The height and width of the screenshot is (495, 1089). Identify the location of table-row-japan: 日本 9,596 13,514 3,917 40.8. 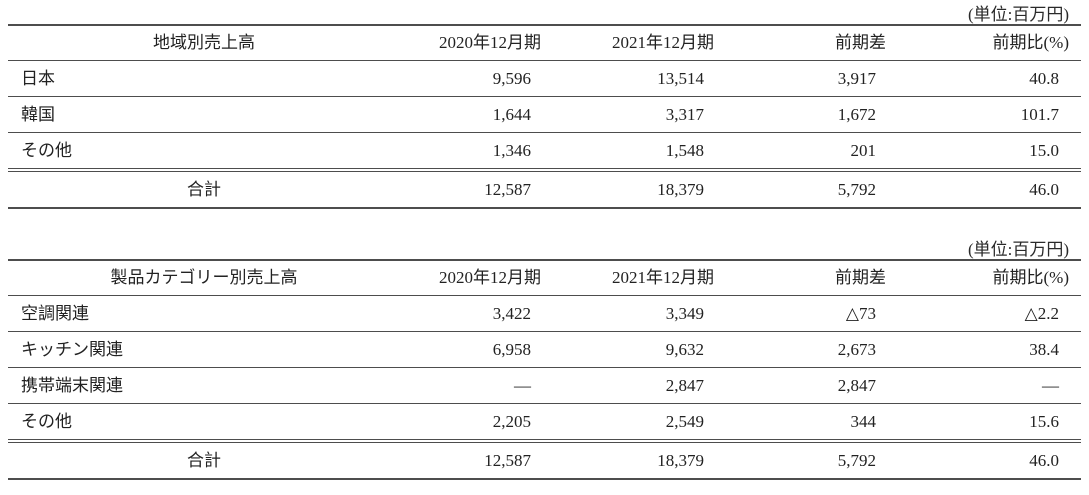
(544, 78).